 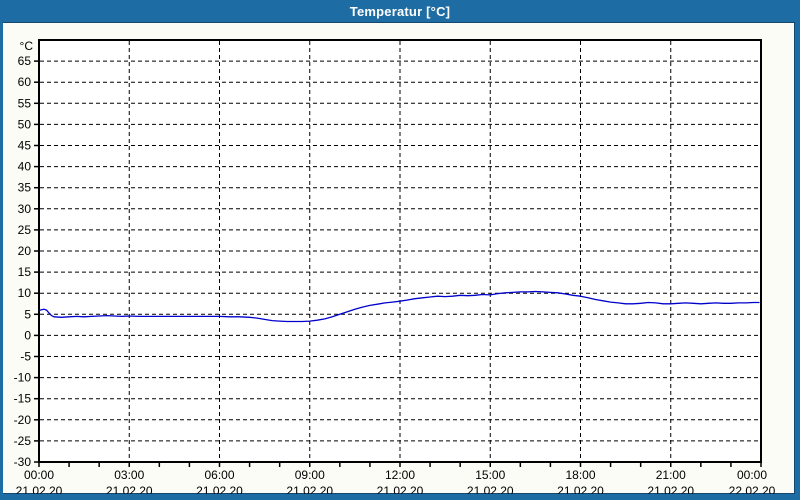 What do you see at coordinates (671, 475) in the screenshot?
I see `x-tick-time-label: 21:00` at bounding box center [671, 475].